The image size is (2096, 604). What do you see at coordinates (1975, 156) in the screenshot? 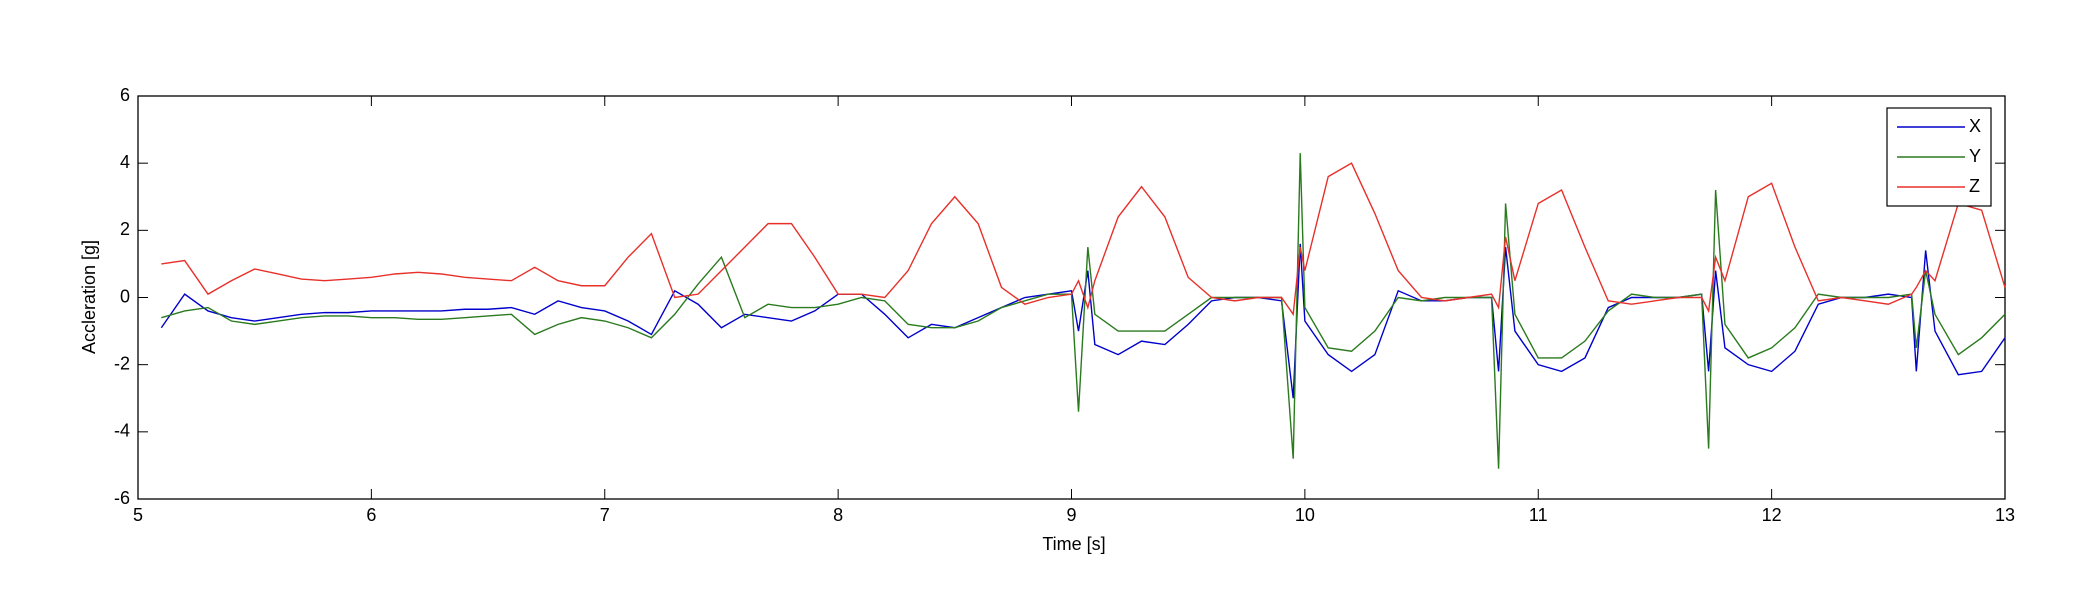
I see `legend-label: Y` at bounding box center [1975, 156].